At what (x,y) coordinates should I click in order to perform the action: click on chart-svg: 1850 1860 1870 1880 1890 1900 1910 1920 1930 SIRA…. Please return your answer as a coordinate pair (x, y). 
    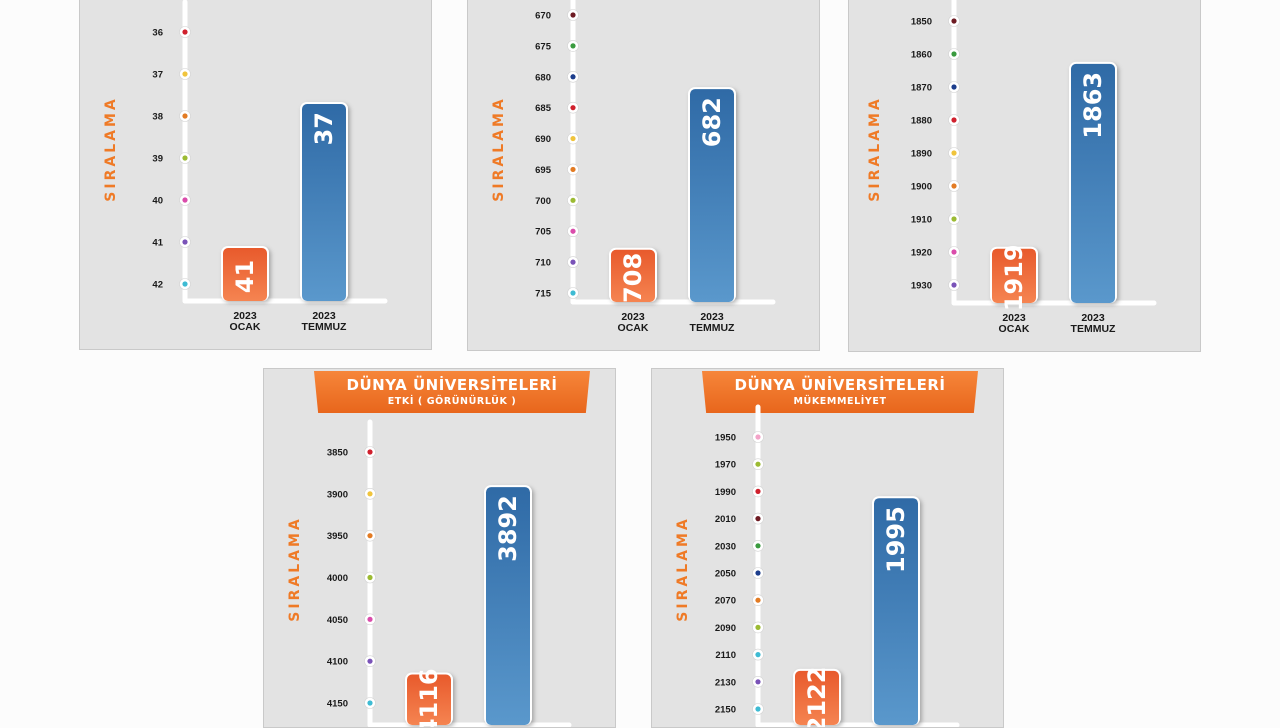
    Looking at the image, I should click on (1012, 167).